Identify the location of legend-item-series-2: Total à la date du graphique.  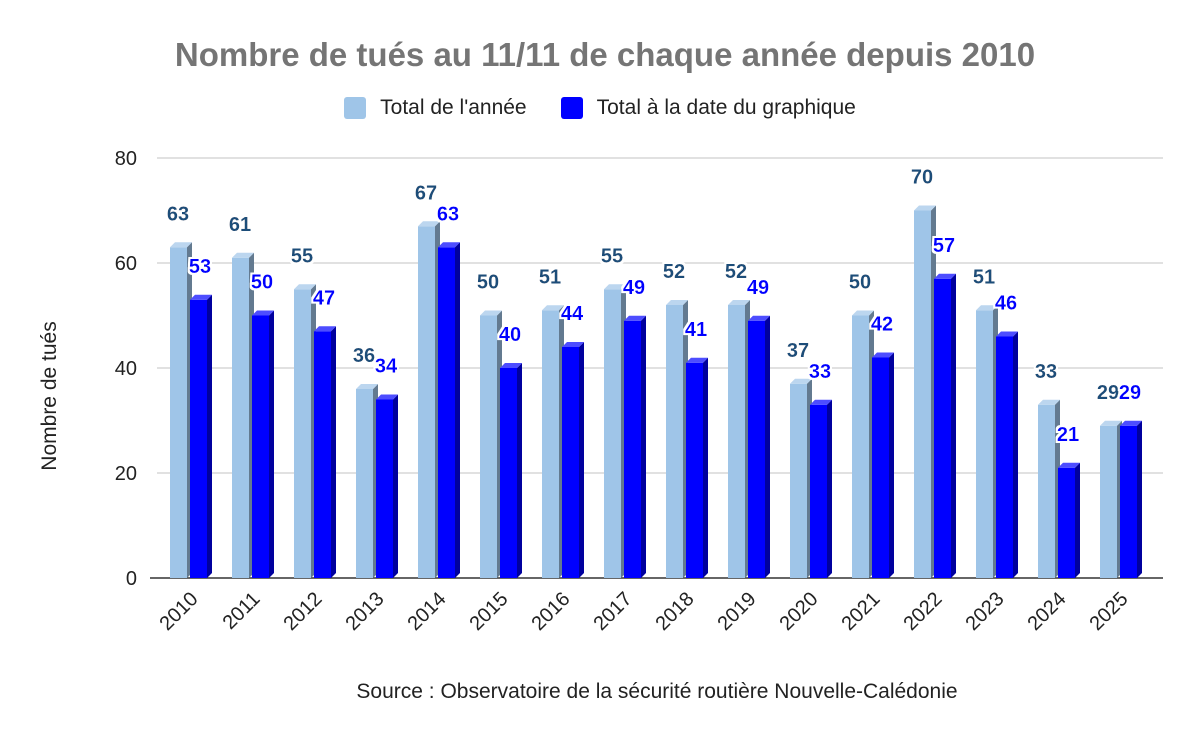
(708, 108).